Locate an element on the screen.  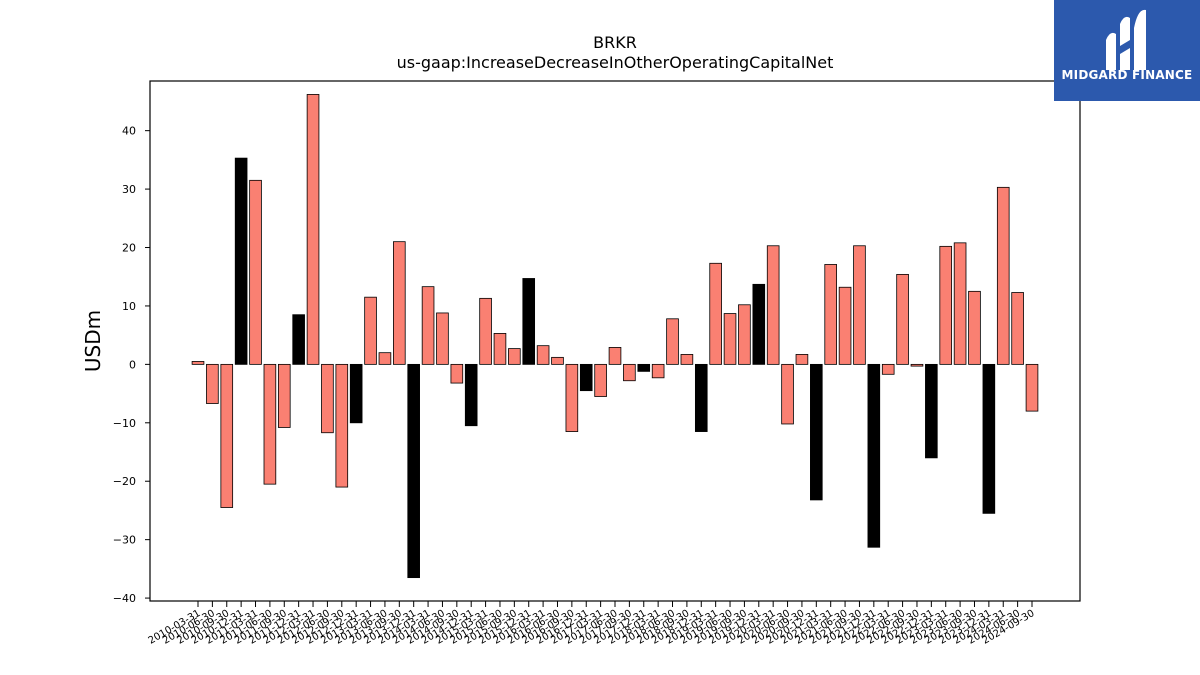
y-tick-label: 40 is located at coordinates (129, 131).